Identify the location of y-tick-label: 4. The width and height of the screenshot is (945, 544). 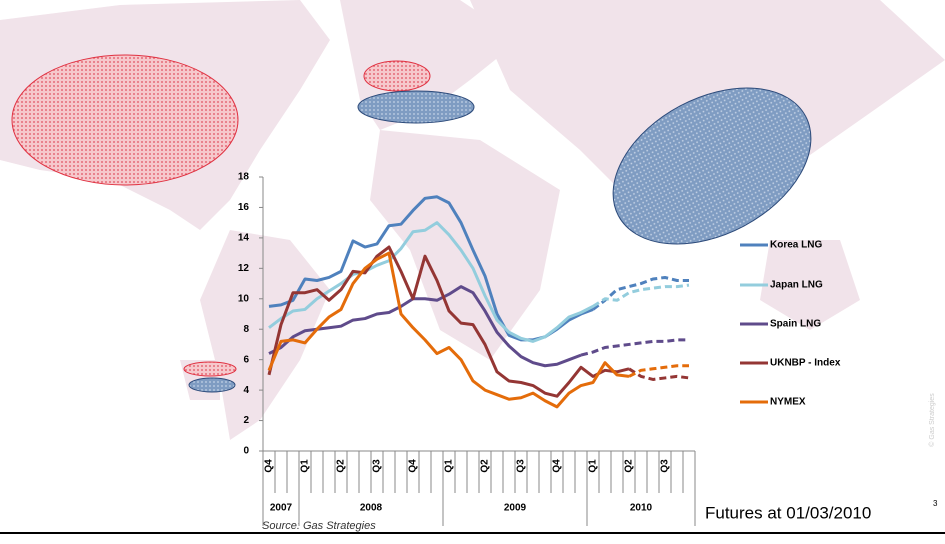
(246, 390).